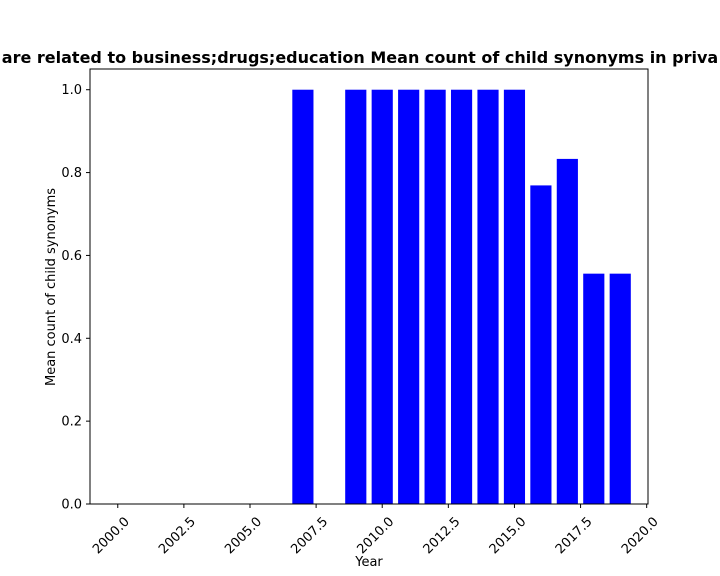 The width and height of the screenshot is (720, 576). What do you see at coordinates (488, 297) in the screenshot?
I see `bar-2014` at bounding box center [488, 297].